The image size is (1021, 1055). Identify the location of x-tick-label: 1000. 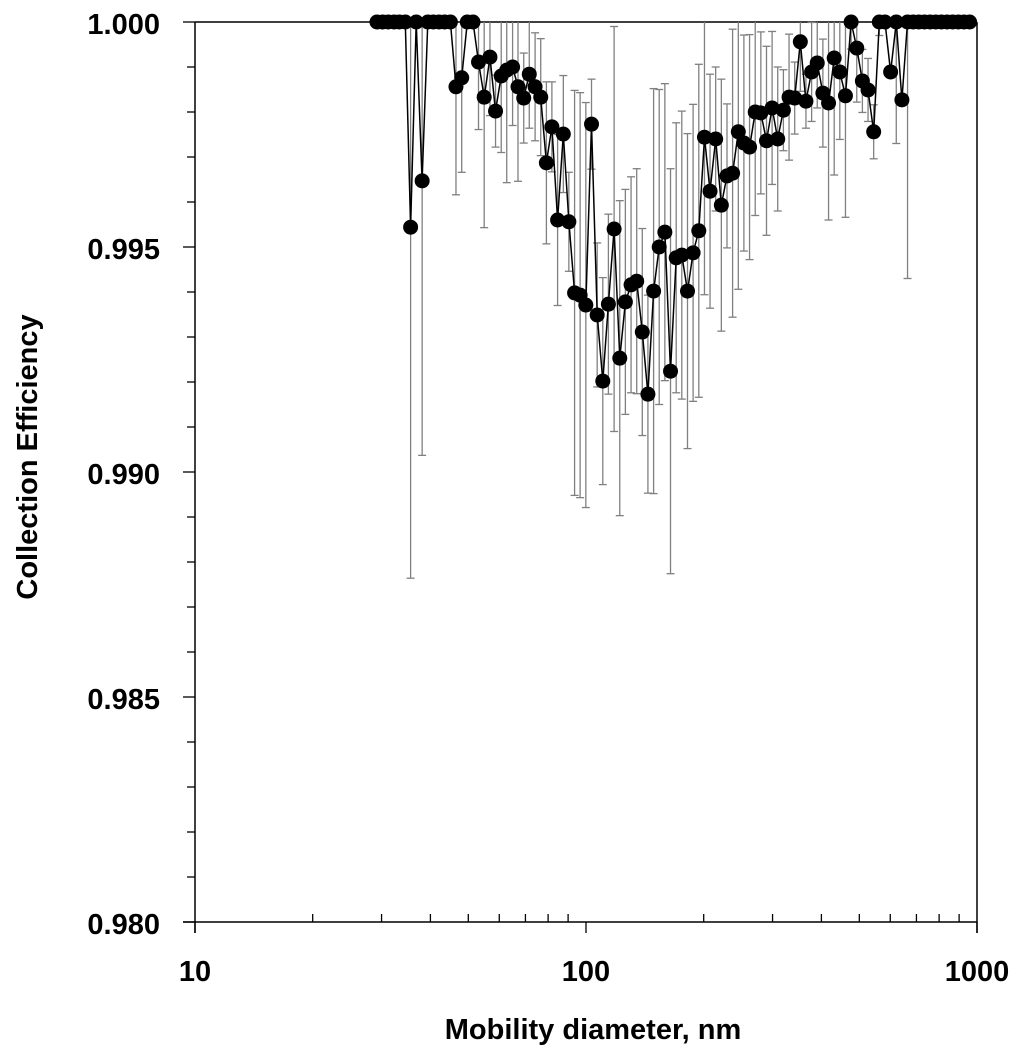
(977, 972).